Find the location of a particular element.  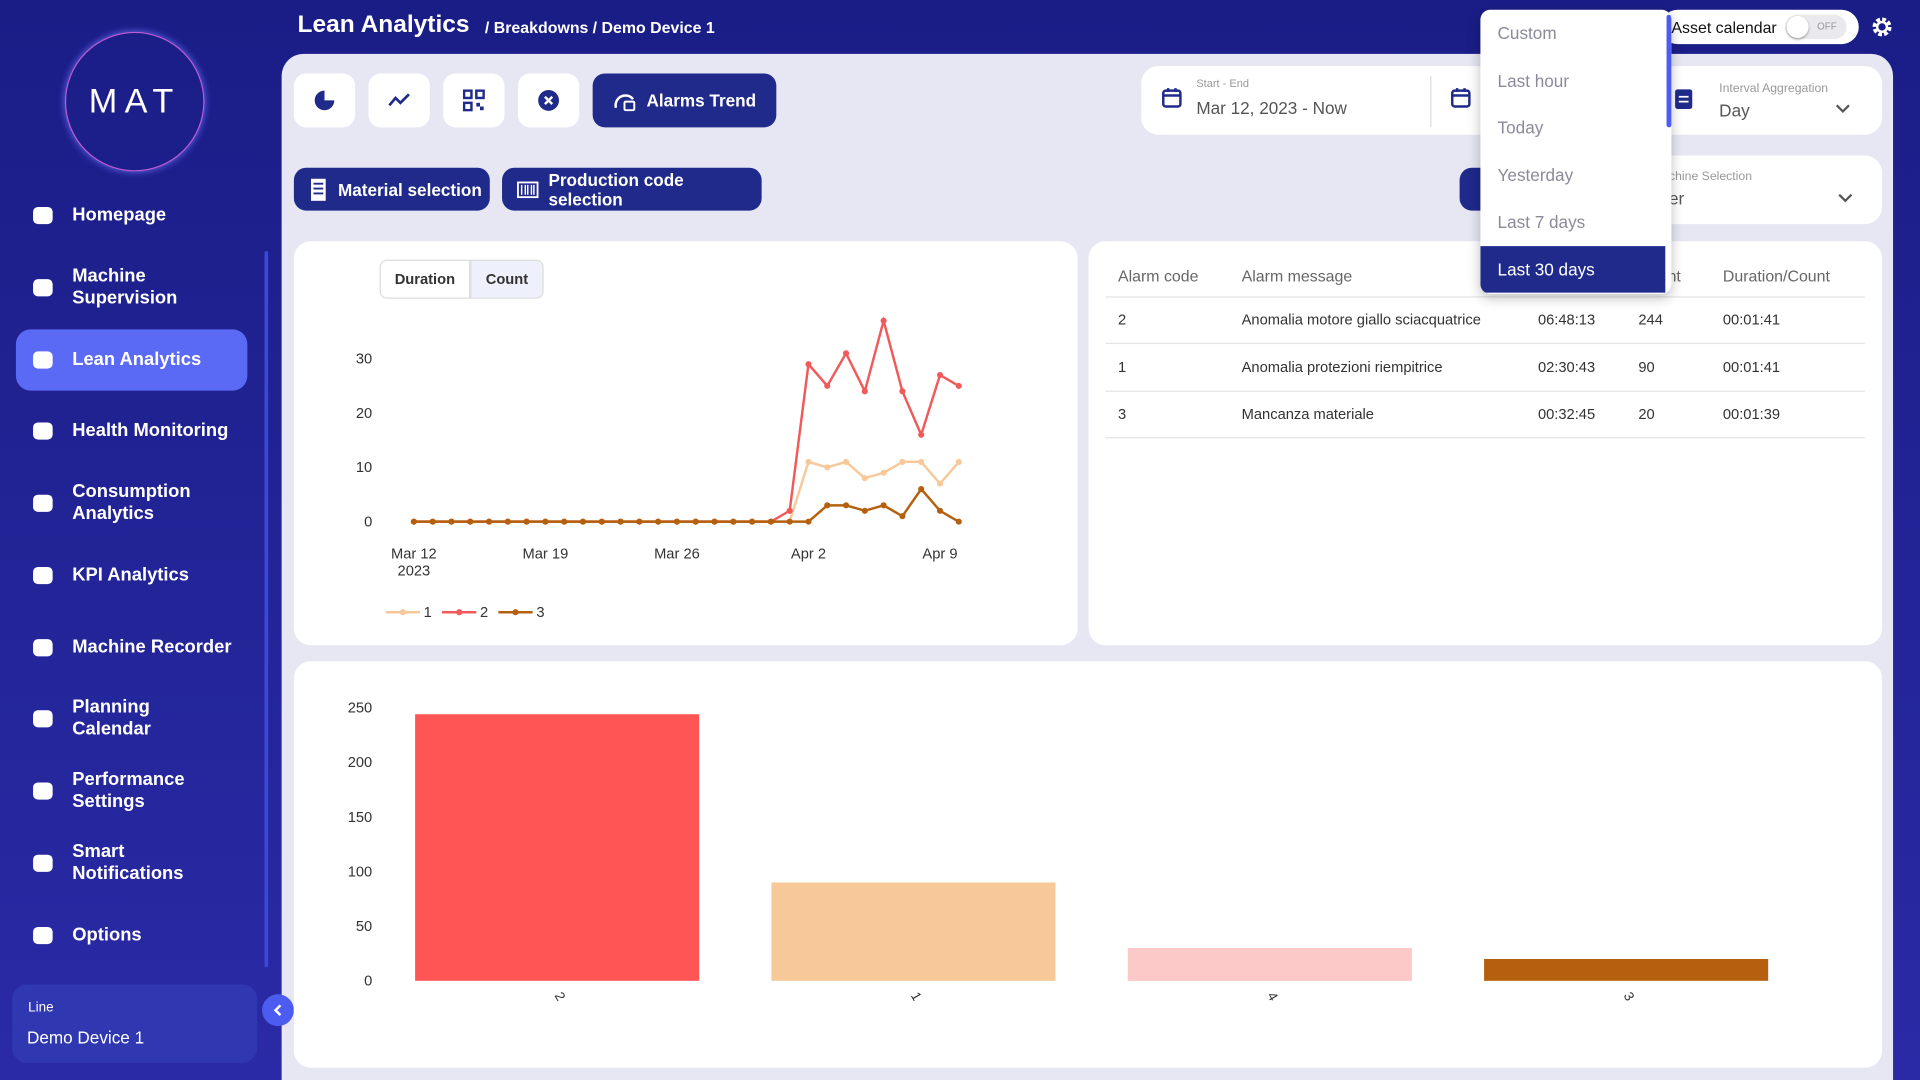

trend-icon is located at coordinates (399, 100).